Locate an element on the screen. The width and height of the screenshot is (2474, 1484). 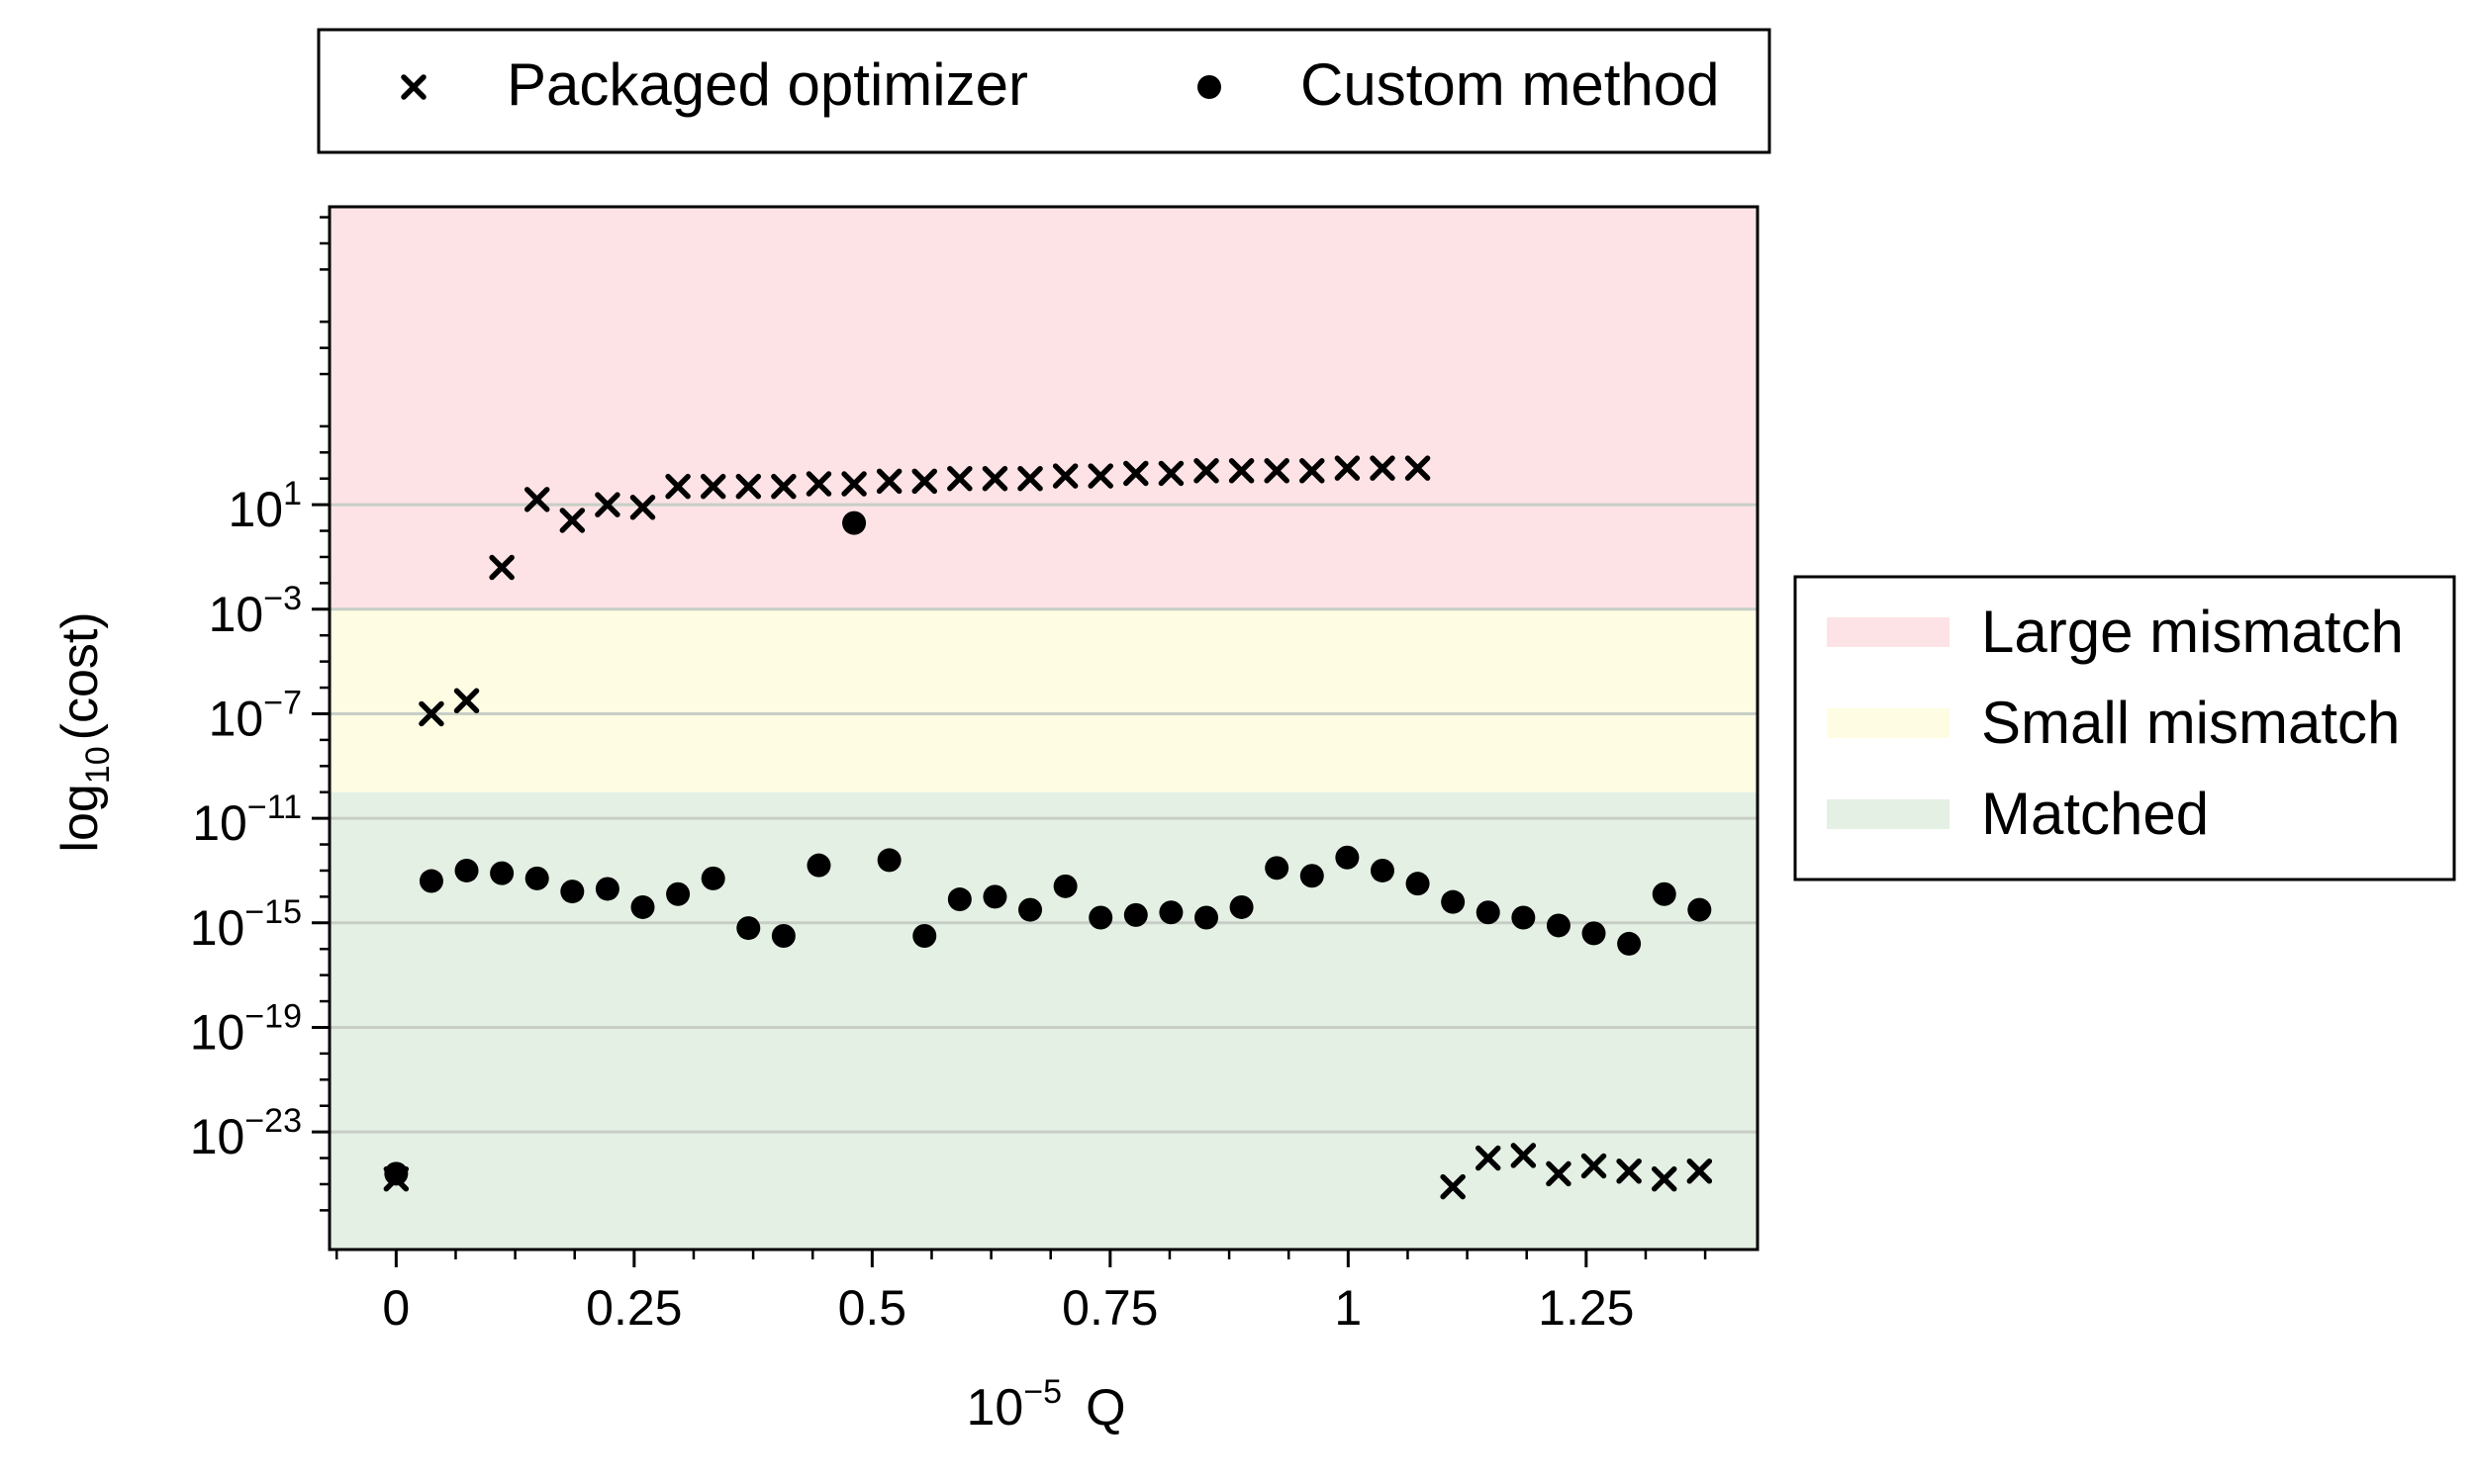
legend-label-small-mismatch: Small mismatch is located at coordinates (2191, 723).